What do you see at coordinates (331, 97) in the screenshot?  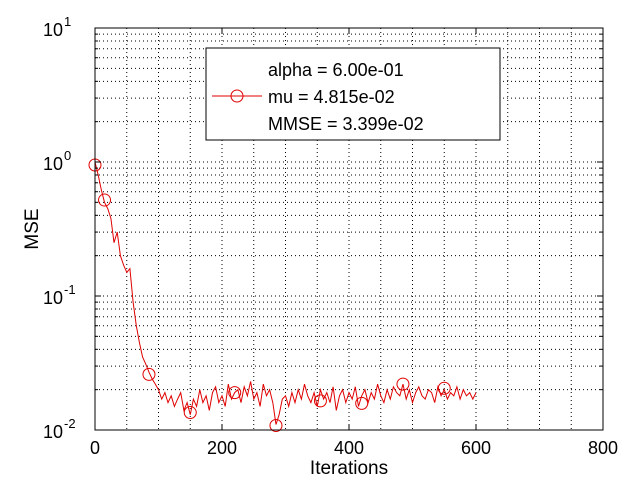 I see `legend-line-mu: mu = 4.815e-02` at bounding box center [331, 97].